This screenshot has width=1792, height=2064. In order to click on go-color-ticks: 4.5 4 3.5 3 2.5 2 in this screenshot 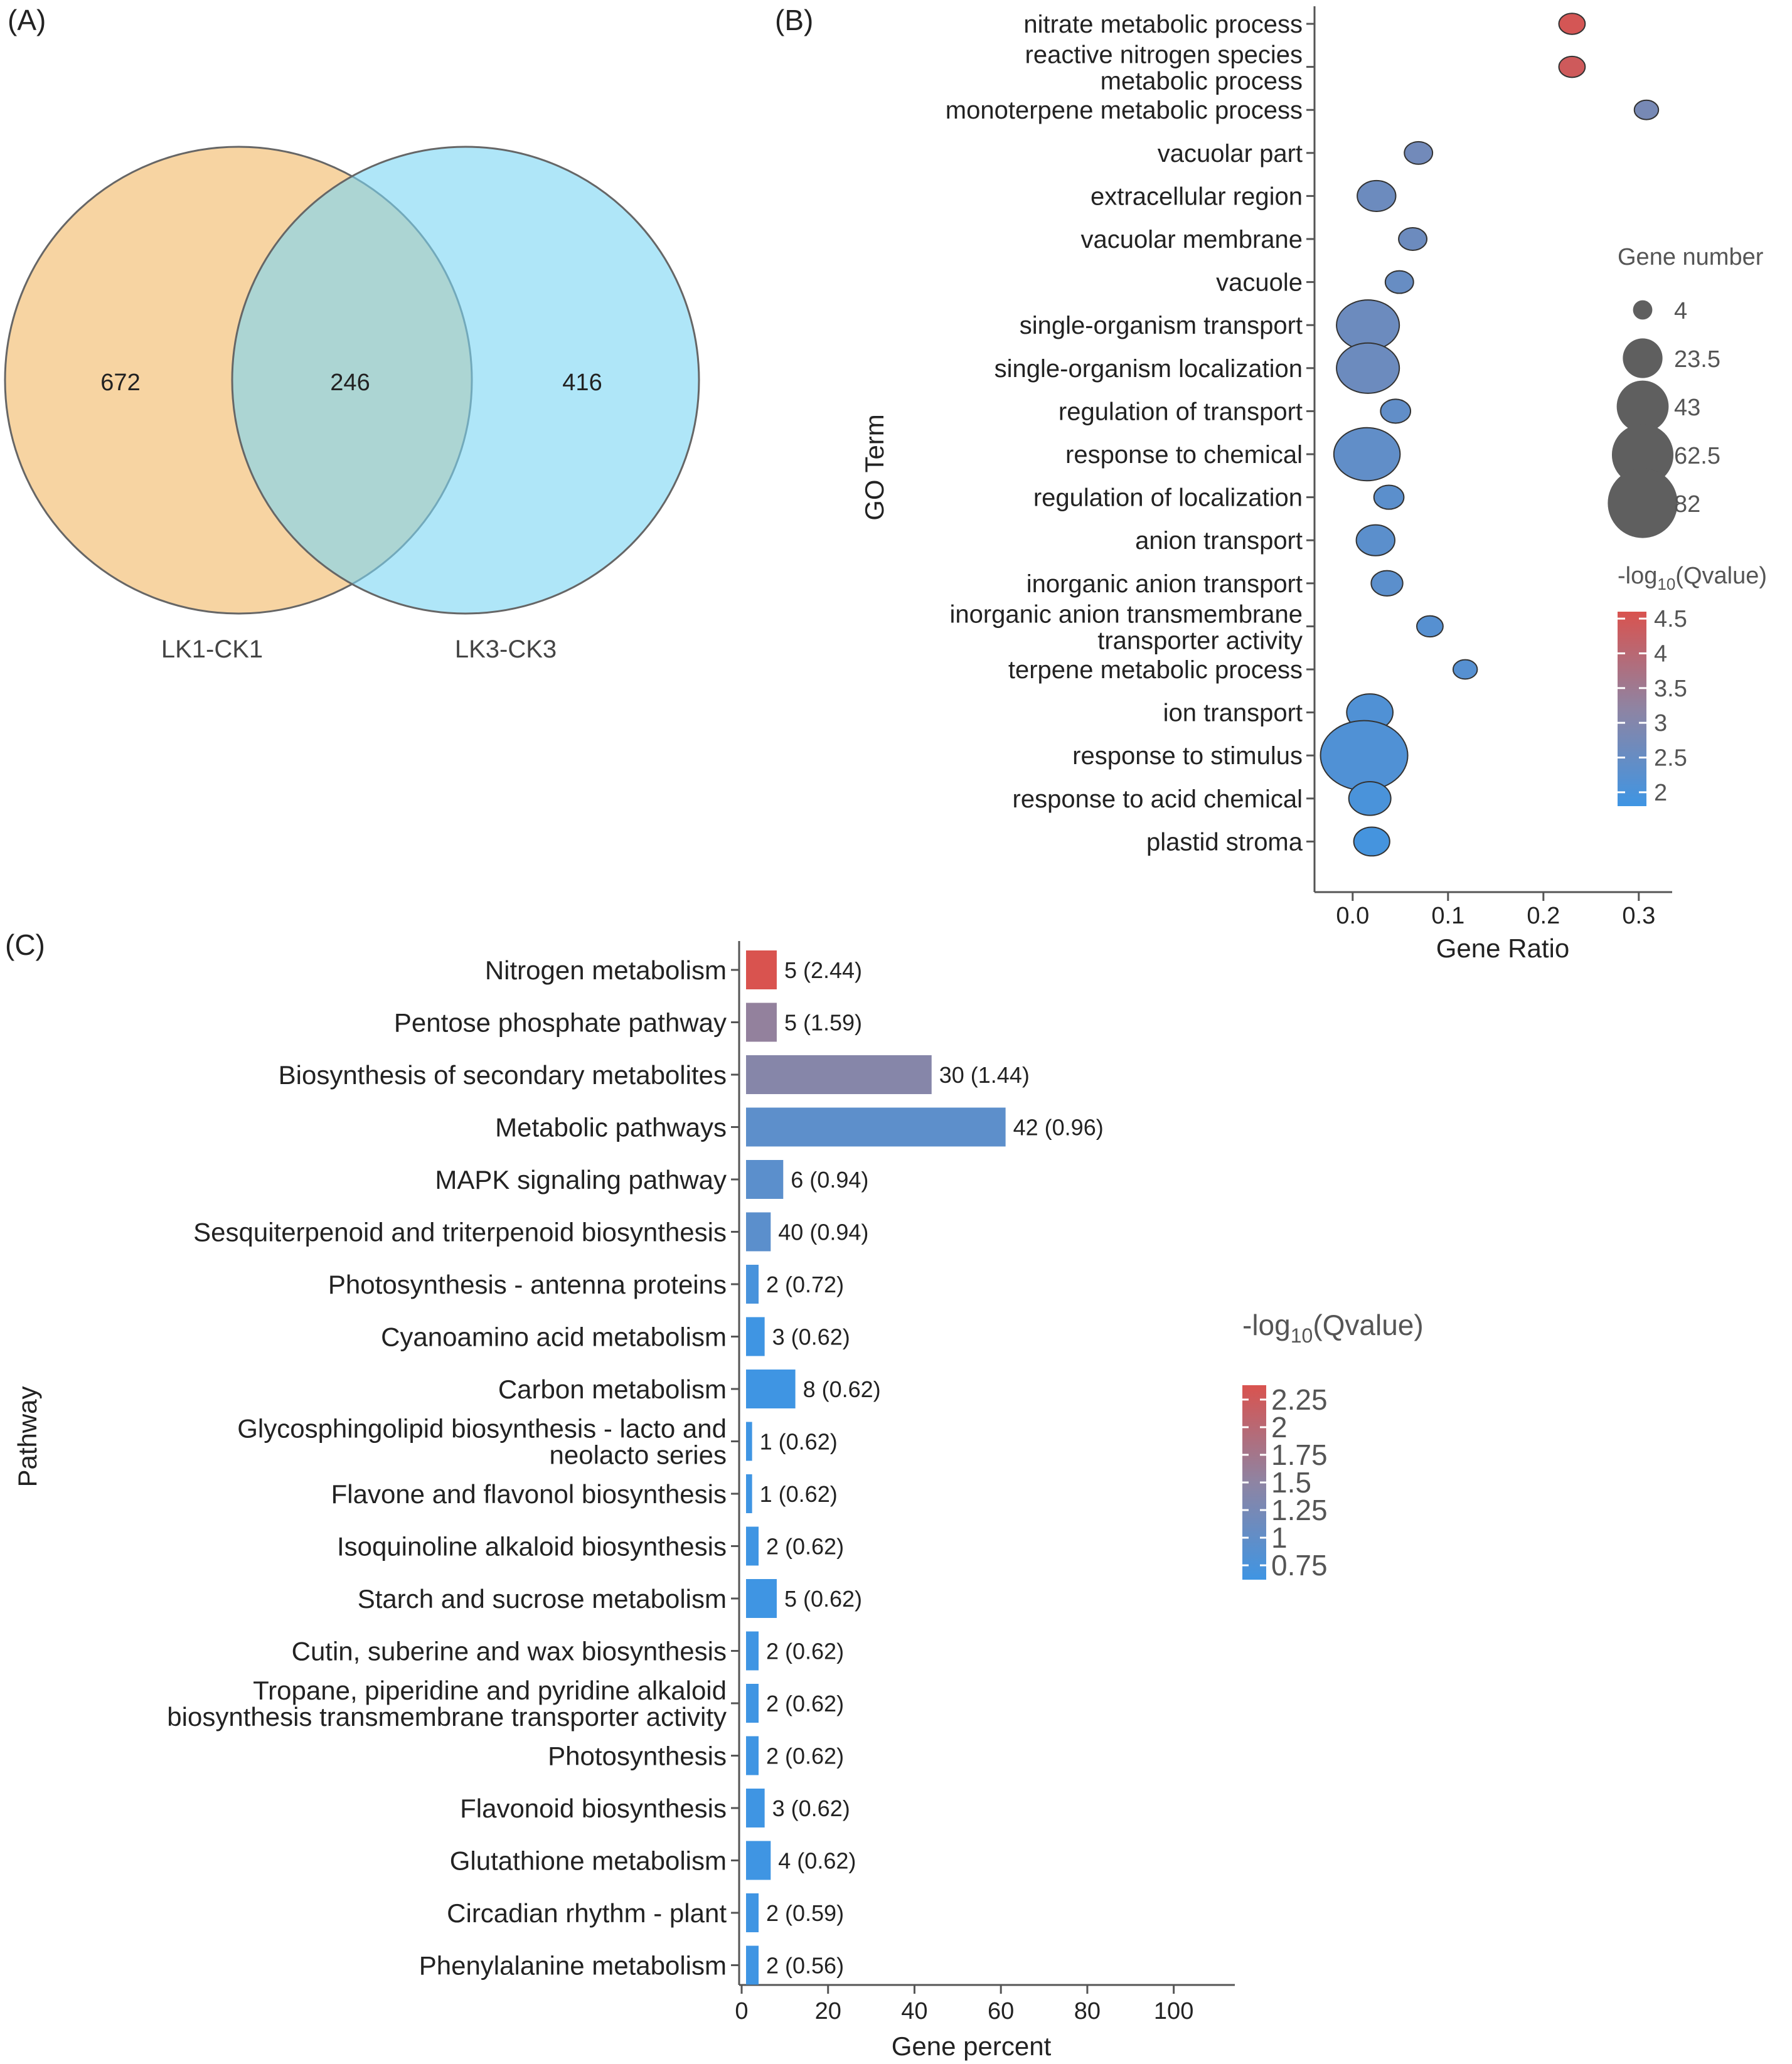, I will do `click(1652, 706)`.